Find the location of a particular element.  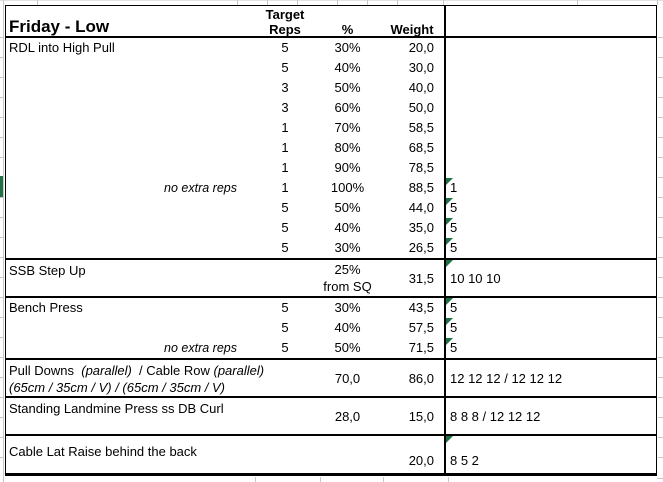

weight-cell: 58,5 is located at coordinates (421, 127).